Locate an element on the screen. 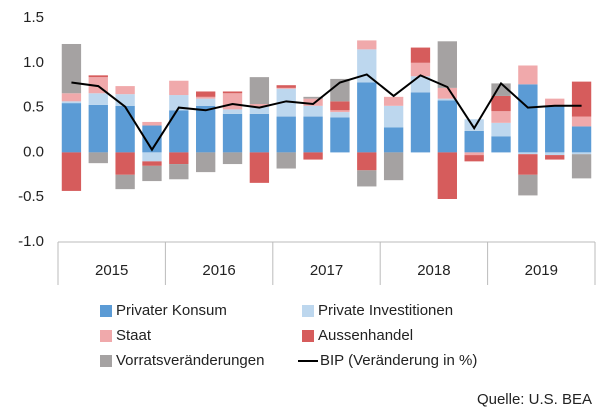 Image resolution: width=606 pixels, height=412 pixels. legend-label: Vorratsveränderungen is located at coordinates (190, 360).